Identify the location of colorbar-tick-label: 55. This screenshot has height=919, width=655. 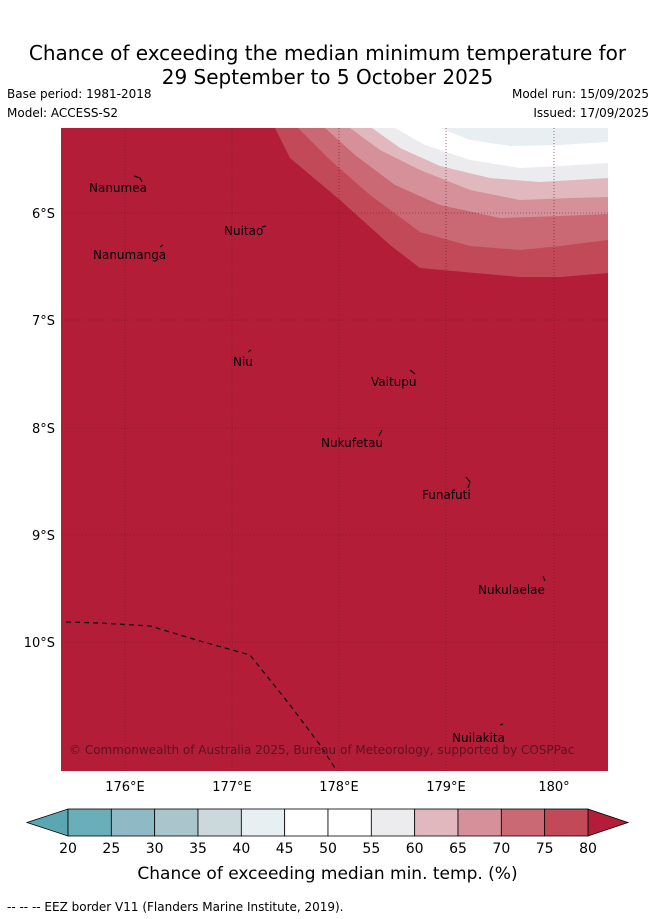
(371, 849).